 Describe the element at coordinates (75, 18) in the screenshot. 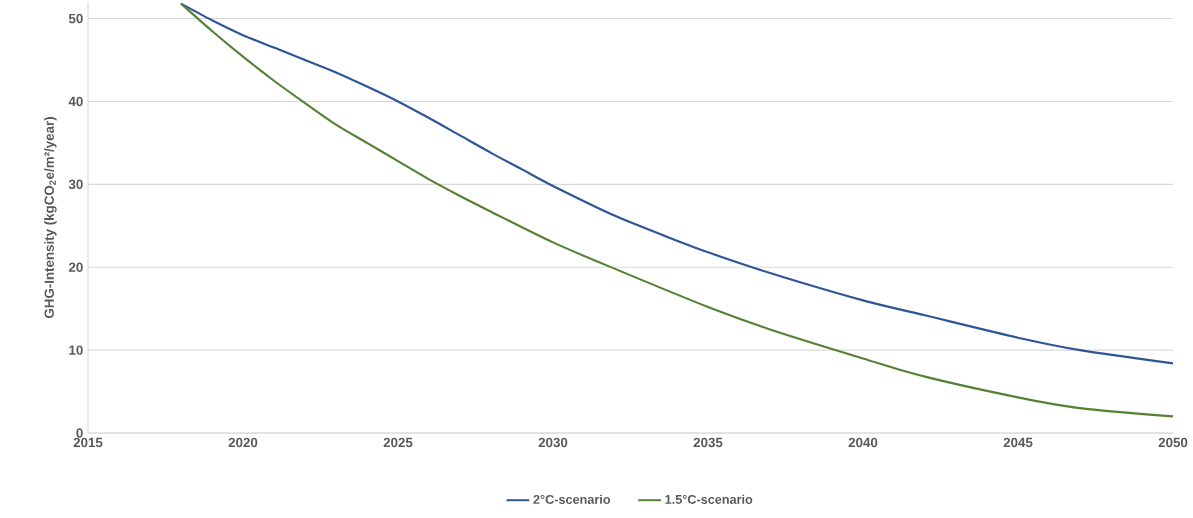

I see `y-tick-label: 50` at that location.